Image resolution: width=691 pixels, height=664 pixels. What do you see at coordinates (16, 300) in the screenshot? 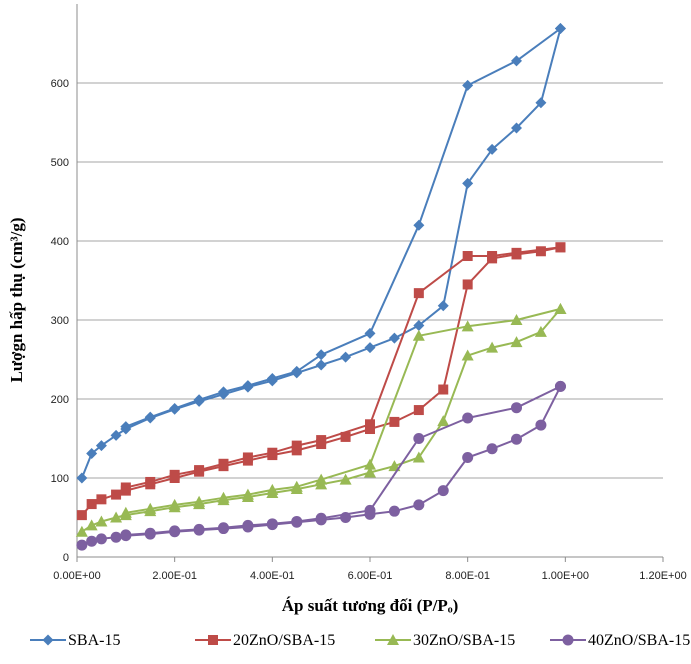
I see `y-axis-title: Lượgn hấp thụ (cm³/g)` at bounding box center [16, 300].